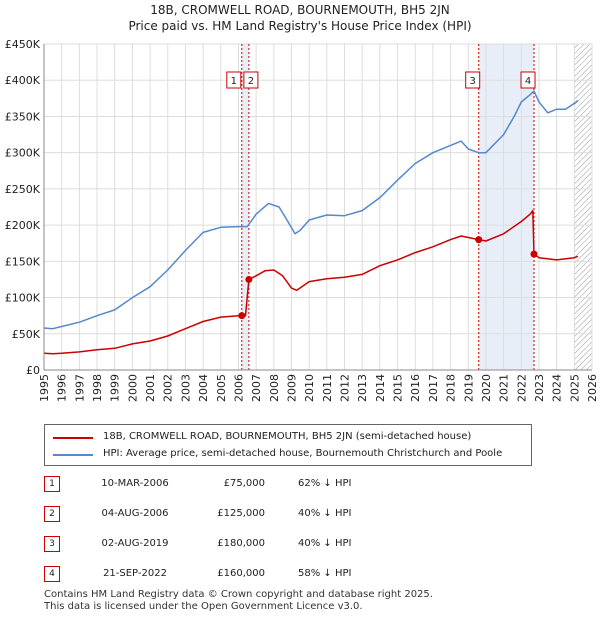  What do you see at coordinates (241, 513) in the screenshot?
I see `sale-price: £125,000` at bounding box center [241, 513].